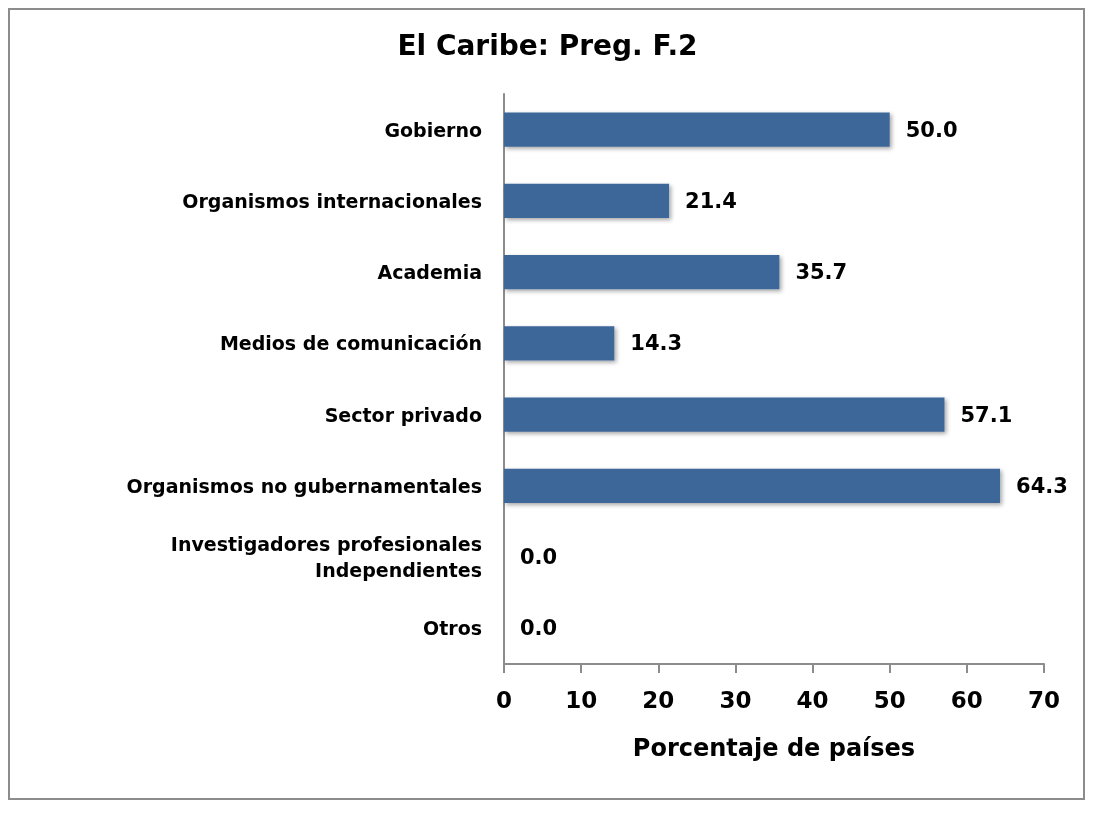 The height and width of the screenshot is (815, 1095). What do you see at coordinates (821, 272) in the screenshot?
I see `data-label: 35.7` at bounding box center [821, 272].